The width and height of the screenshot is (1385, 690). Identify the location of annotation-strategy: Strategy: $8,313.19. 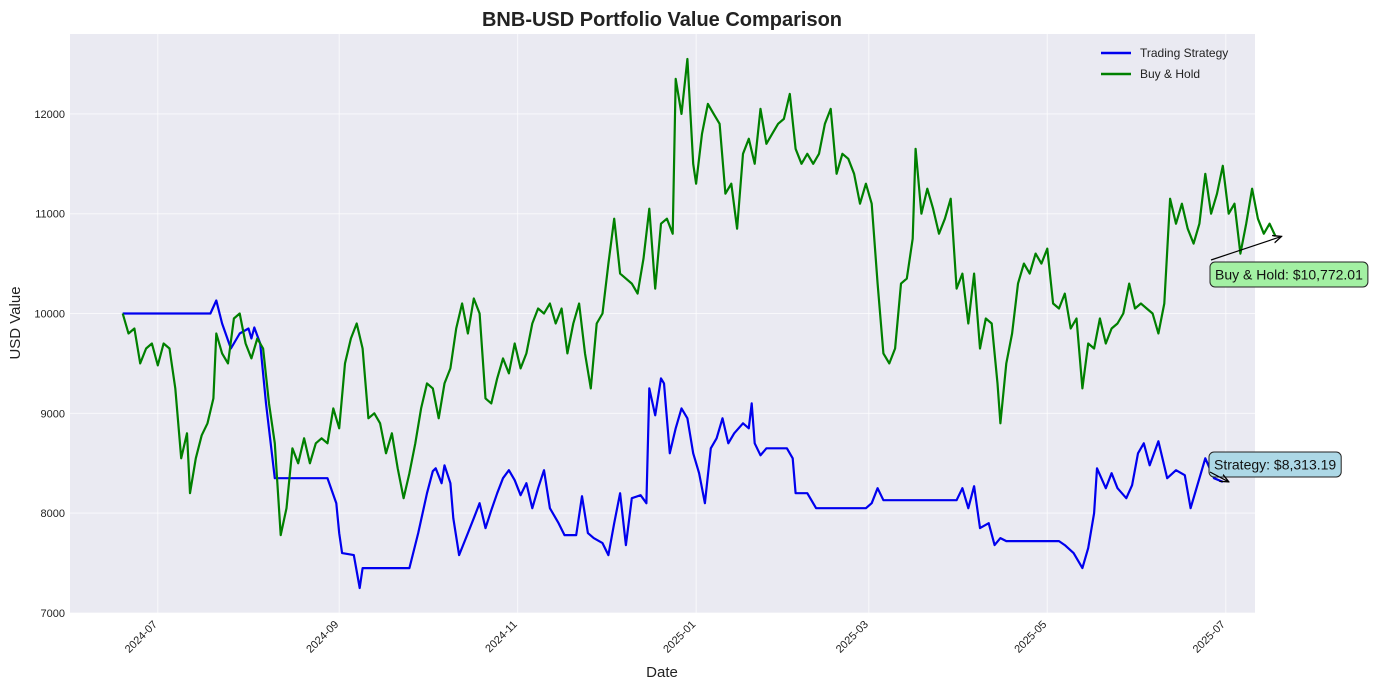
(1275, 466).